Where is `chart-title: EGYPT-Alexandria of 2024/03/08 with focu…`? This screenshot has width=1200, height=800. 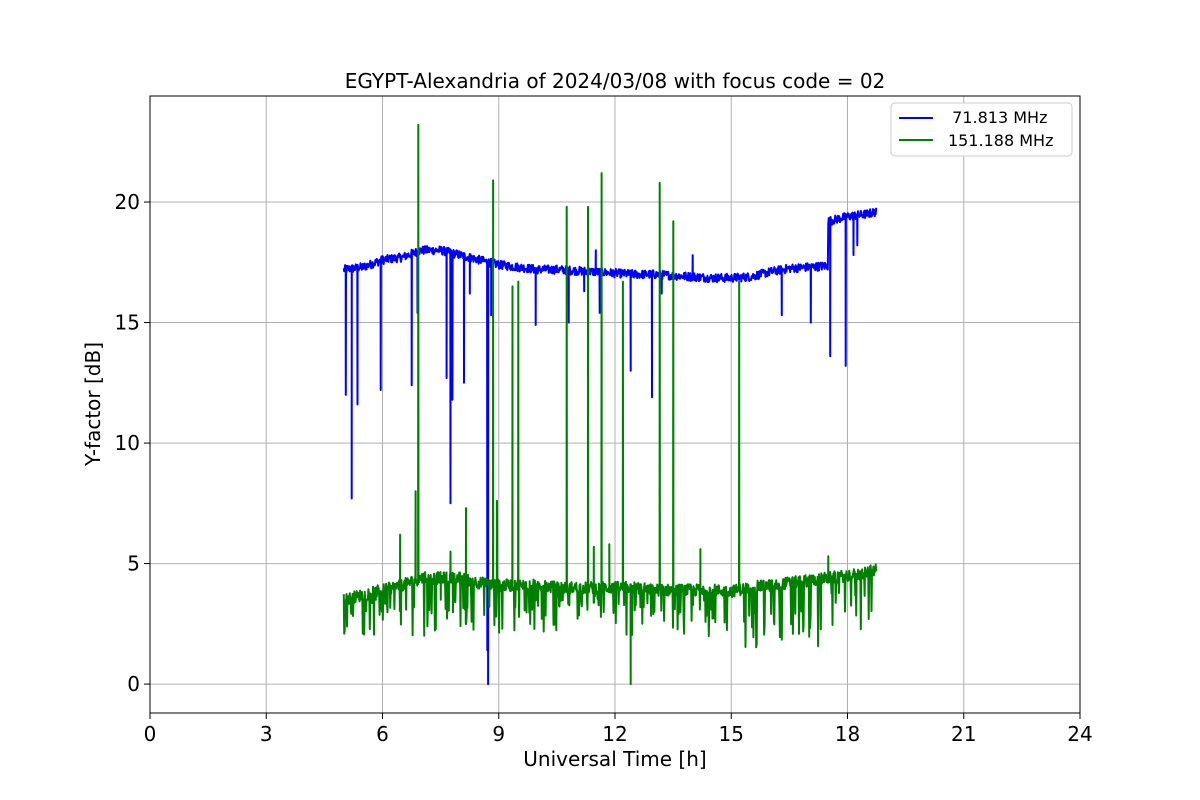 chart-title: EGYPT-Alexandria of 2024/03/08 with focu… is located at coordinates (615, 81).